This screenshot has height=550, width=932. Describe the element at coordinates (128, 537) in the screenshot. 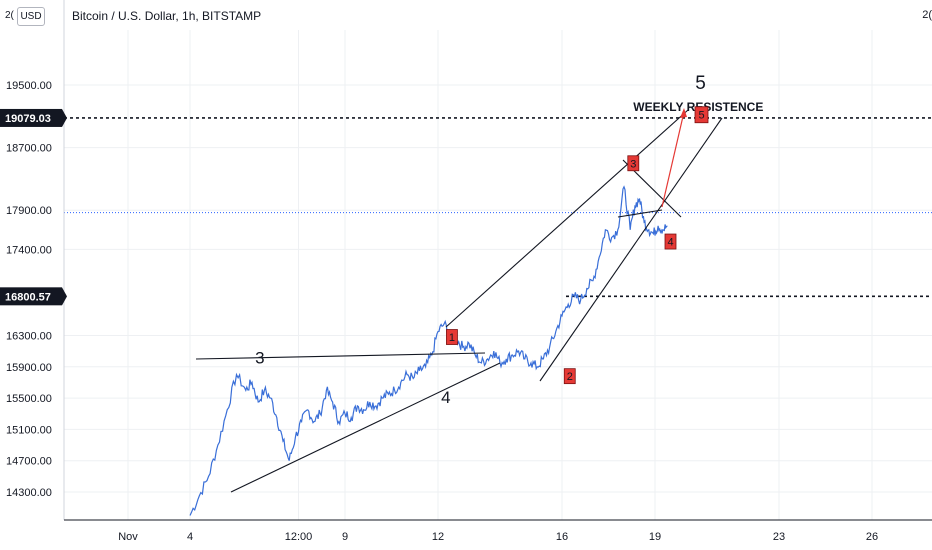

I see `x-tick-label: Nov` at that location.